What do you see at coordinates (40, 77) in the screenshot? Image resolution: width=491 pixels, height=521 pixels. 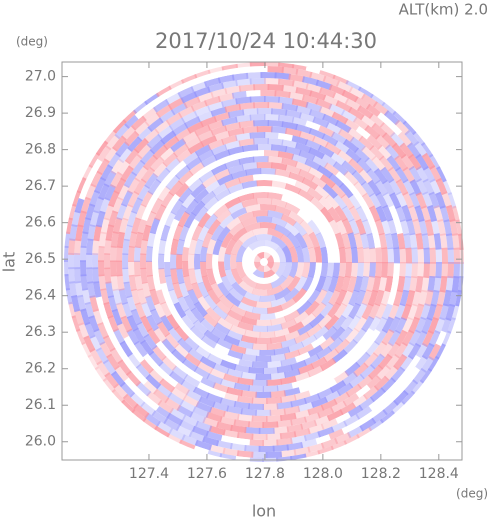 I see `y-tick-label: 27.0` at bounding box center [40, 77].